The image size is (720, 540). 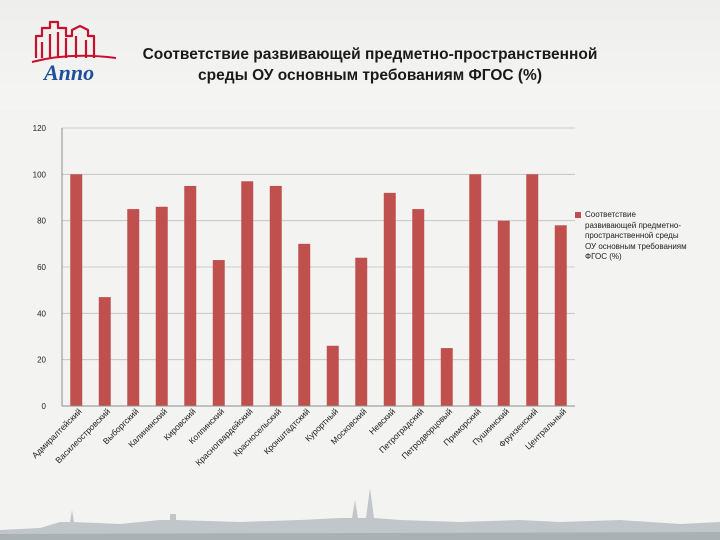 What do you see at coordinates (578, 215) in the screenshot?
I see `legend-swatch` at bounding box center [578, 215].